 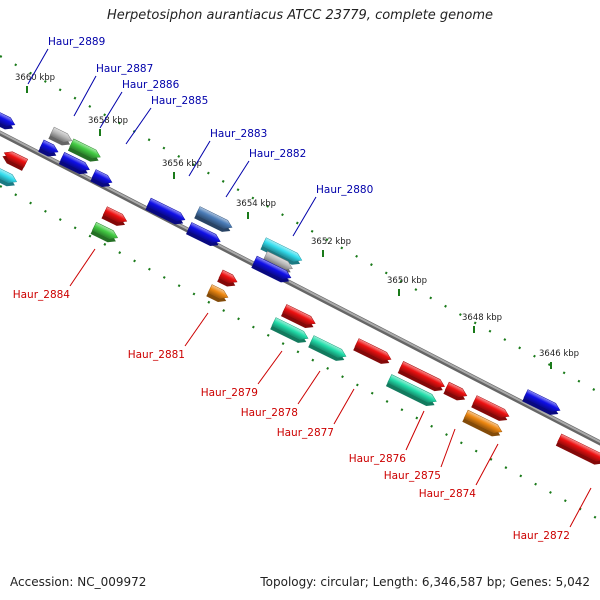 I want to click on gene-label-haur-2882: Haur_2882, so click(x=277, y=154).